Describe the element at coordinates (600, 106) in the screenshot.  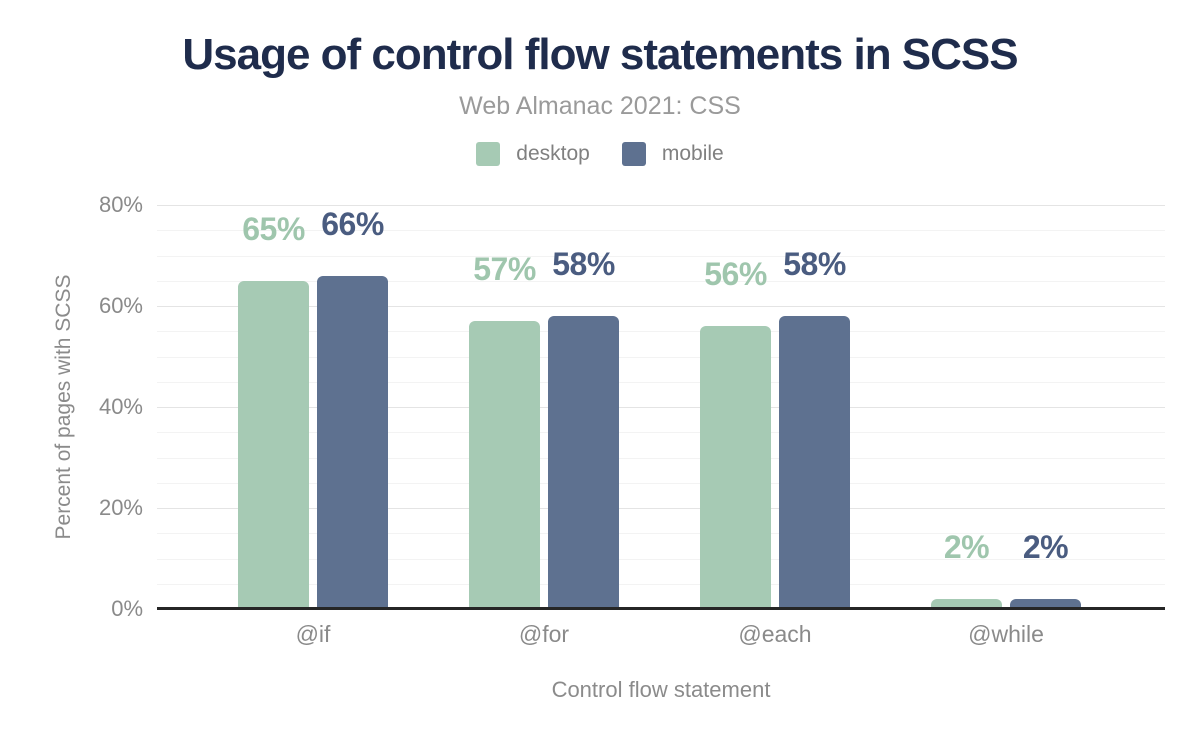
I see `chart-subtitle: Web Almanac 2021: CSS` at that location.